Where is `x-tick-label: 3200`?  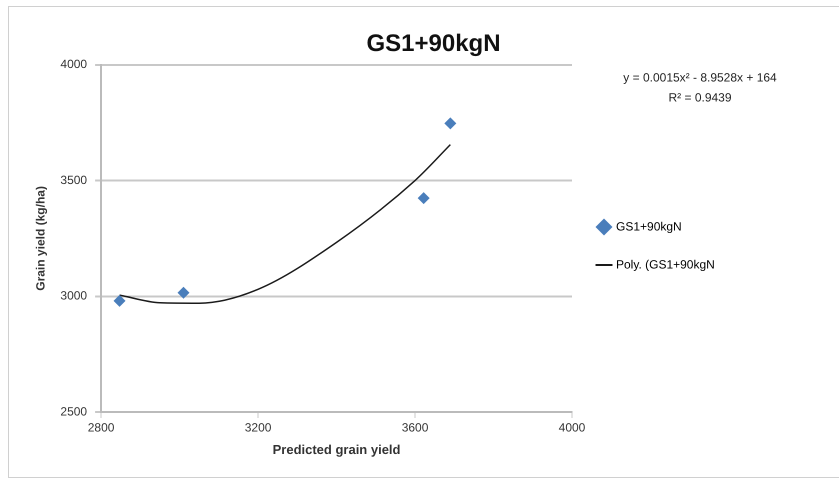
x-tick-label: 3200 is located at coordinates (258, 427).